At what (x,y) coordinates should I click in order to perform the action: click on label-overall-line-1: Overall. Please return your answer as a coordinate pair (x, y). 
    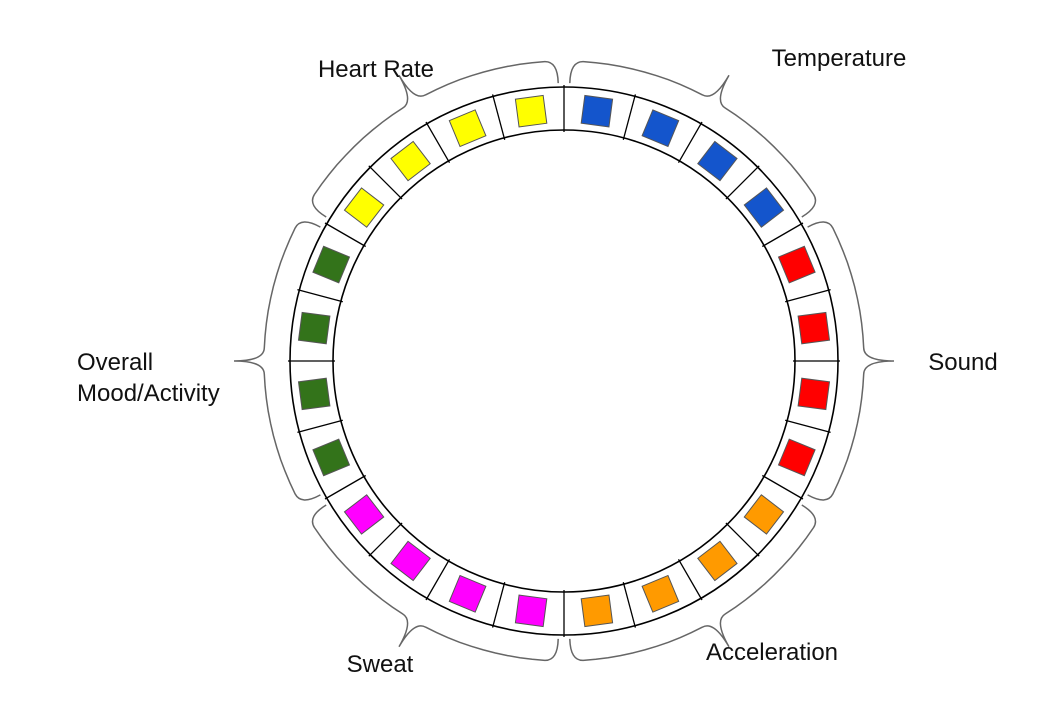
    Looking at the image, I should click on (115, 362).